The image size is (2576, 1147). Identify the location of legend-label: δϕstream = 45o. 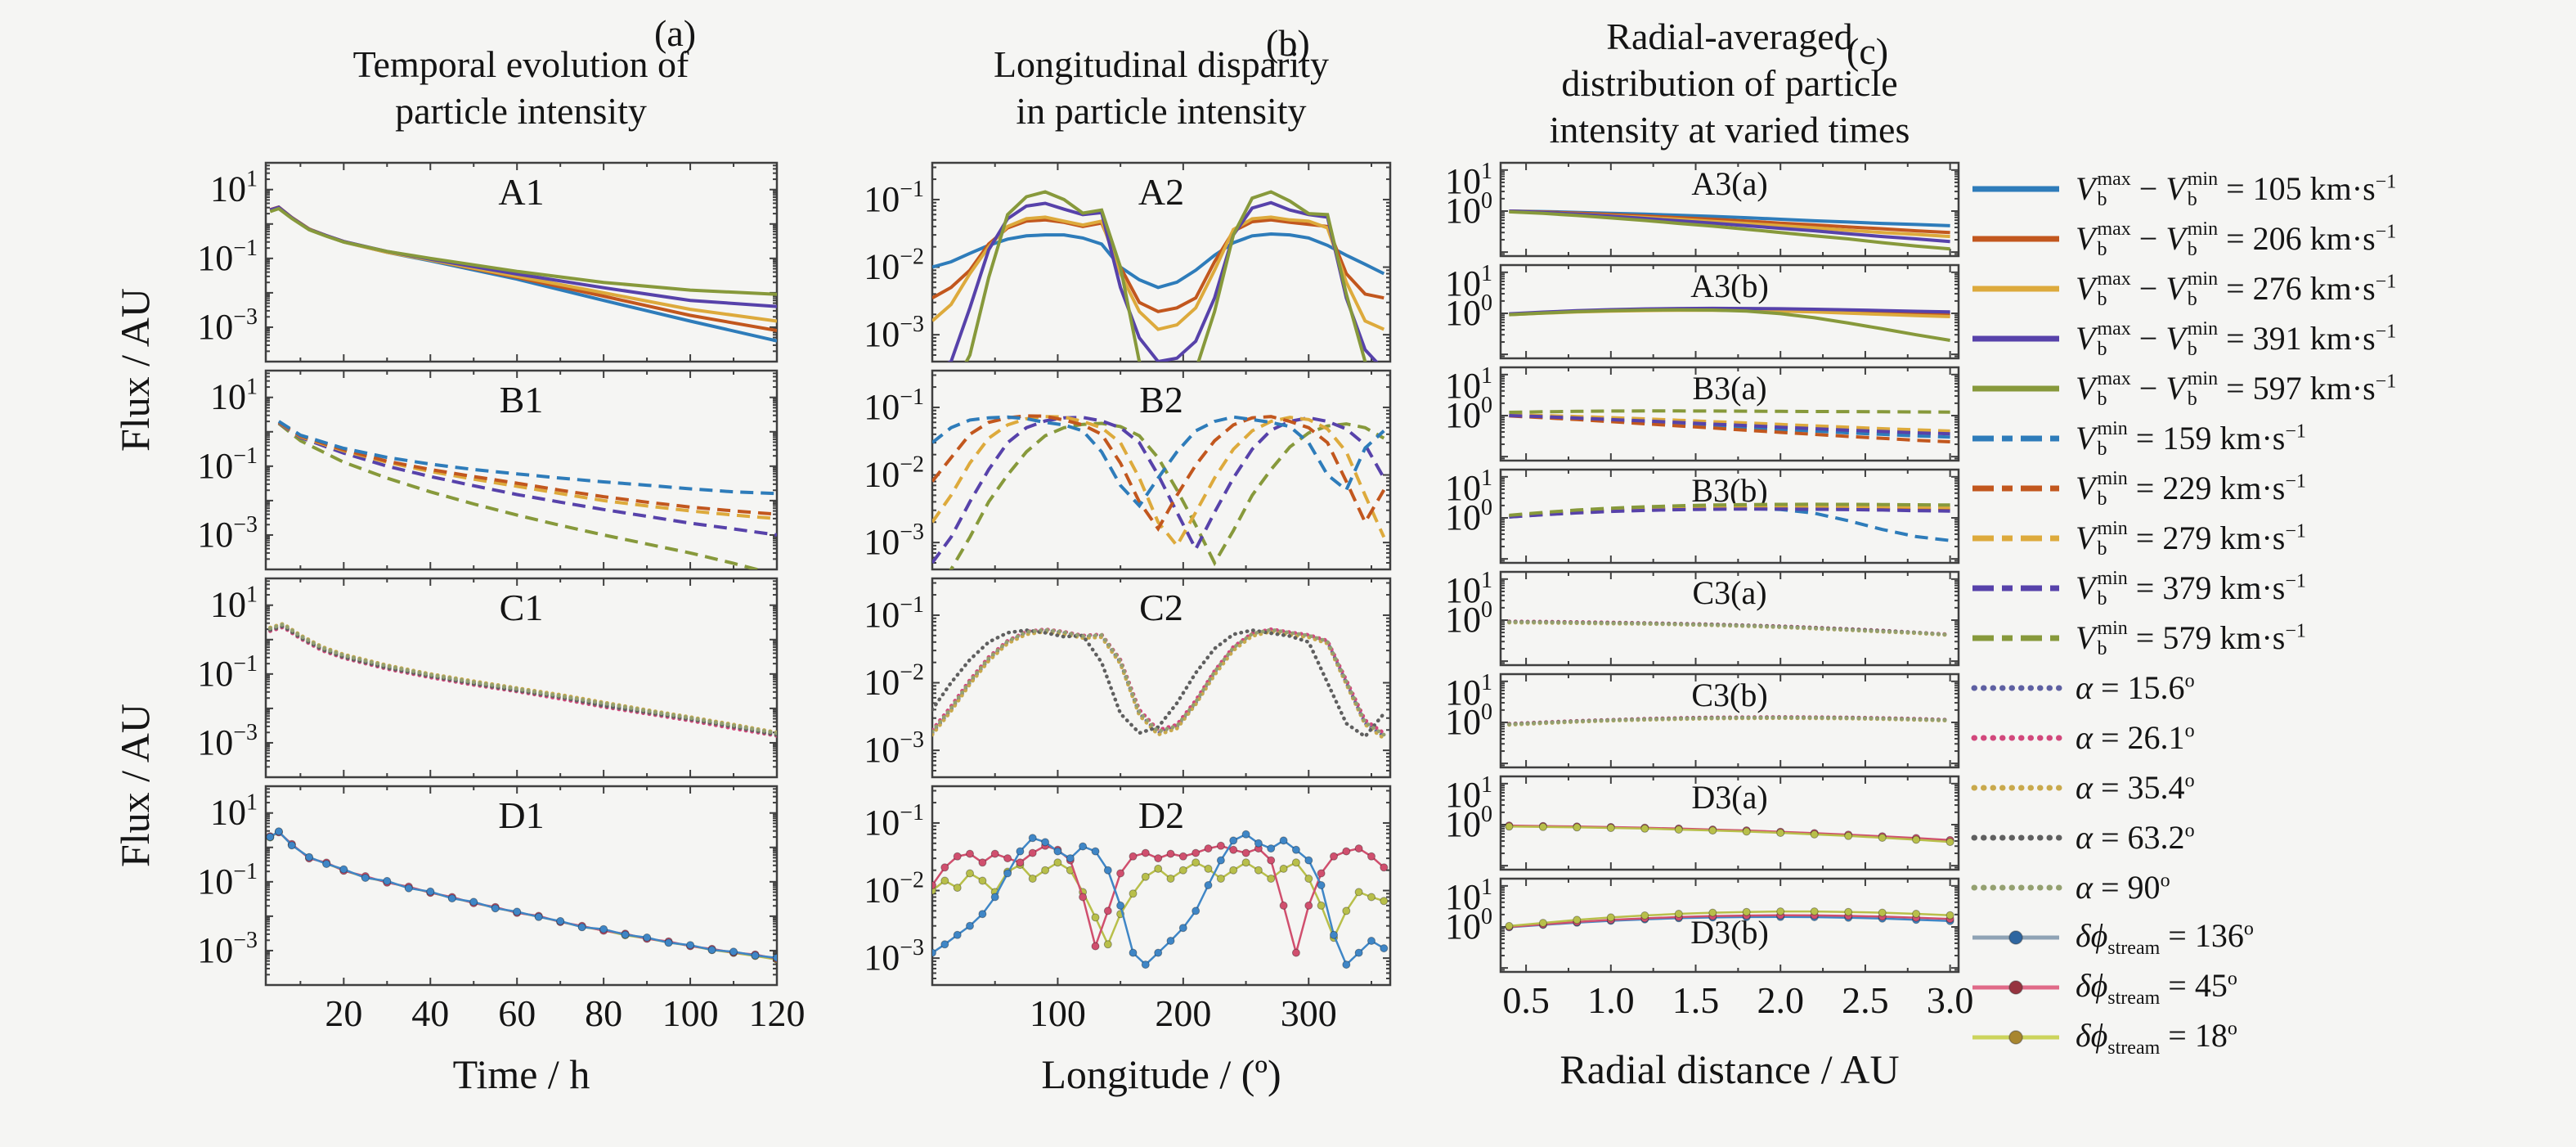
(2156, 988).